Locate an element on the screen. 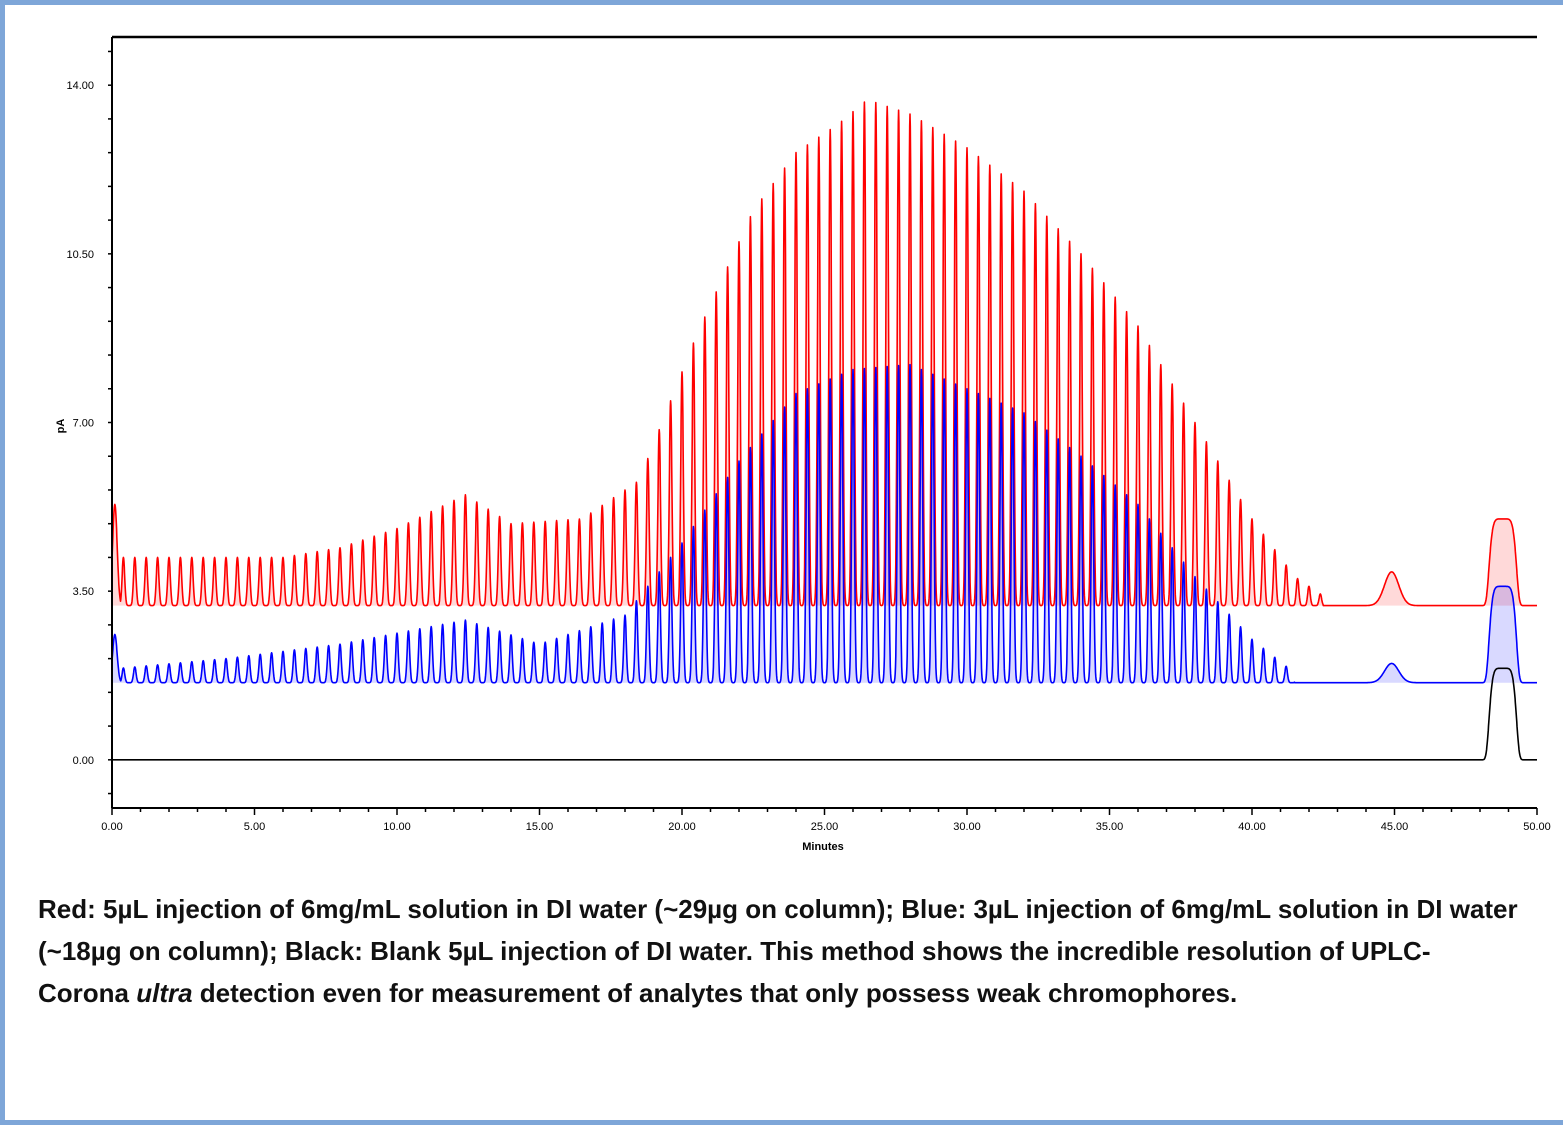 Image resolution: width=1563 pixels, height=1125 pixels. x-tick-label: 50.00 is located at coordinates (1537, 827).